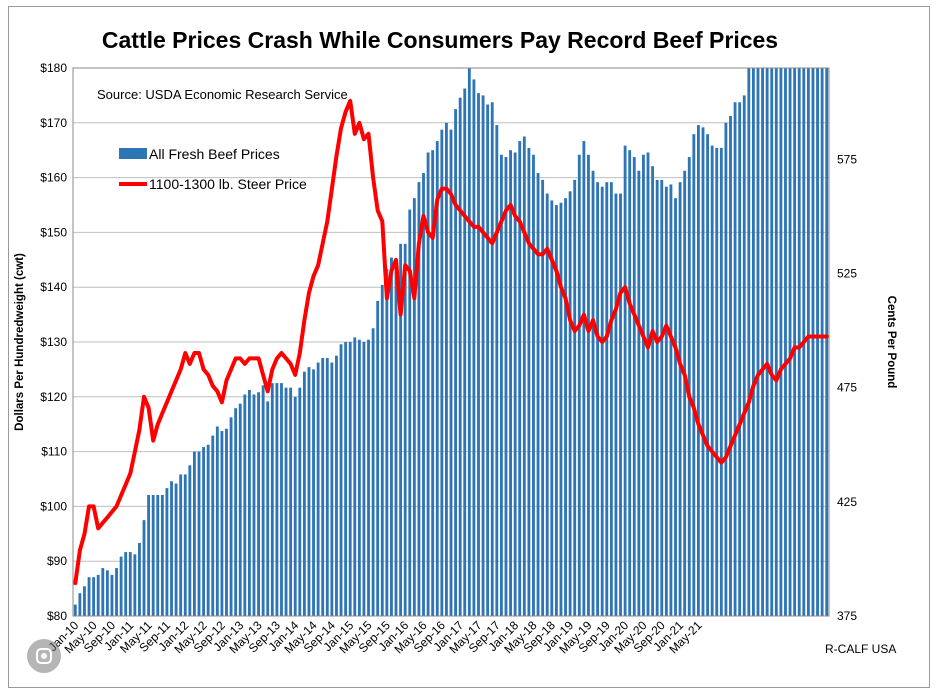  I want to click on right-tick-label: 475, so click(847, 388).